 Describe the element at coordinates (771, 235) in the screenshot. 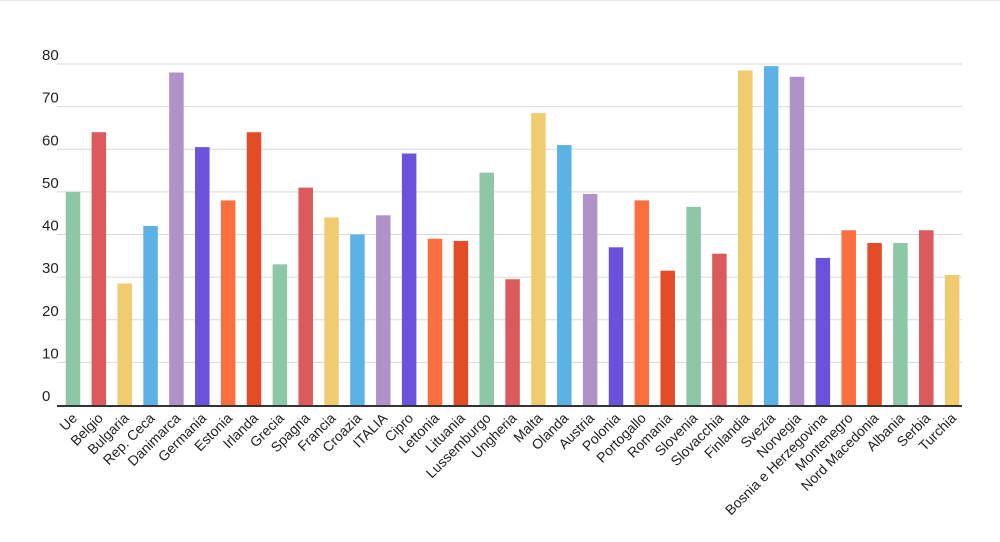

I see `bar-svezia` at that location.